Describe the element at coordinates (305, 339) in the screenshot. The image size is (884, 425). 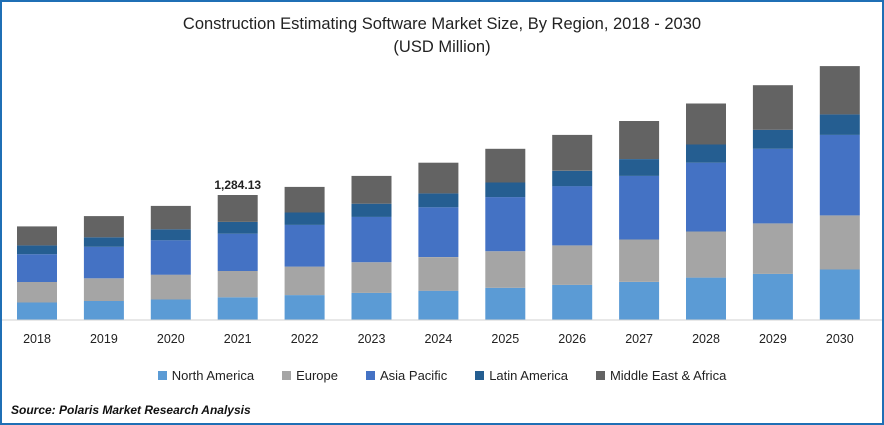
I see `x-tick-label: 2022` at that location.